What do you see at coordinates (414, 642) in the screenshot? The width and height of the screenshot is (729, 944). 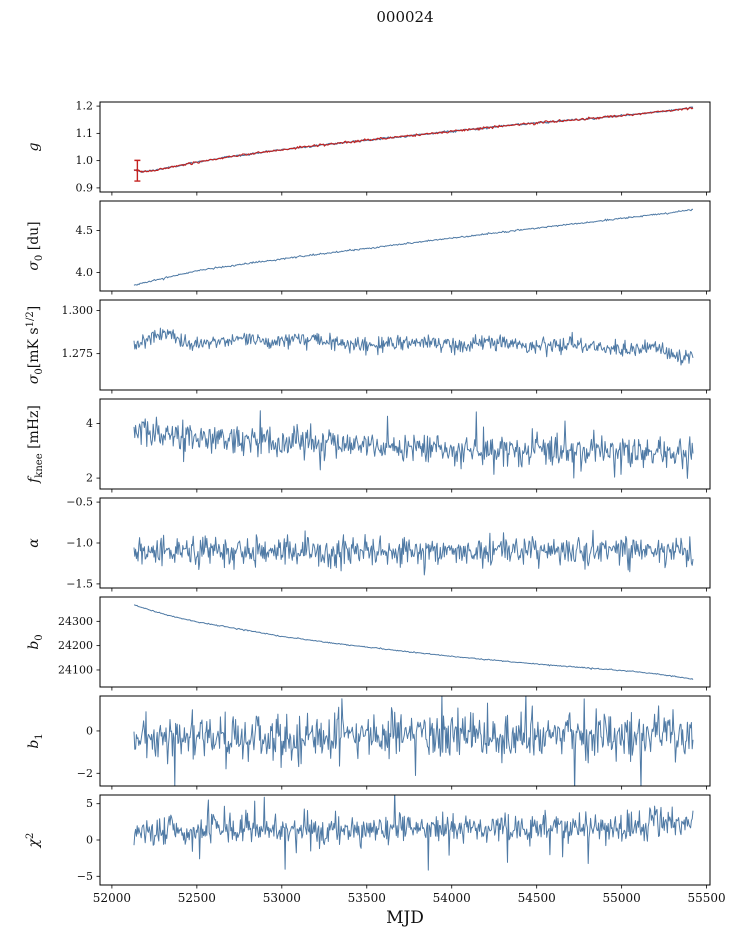 I see `series-b0` at bounding box center [414, 642].